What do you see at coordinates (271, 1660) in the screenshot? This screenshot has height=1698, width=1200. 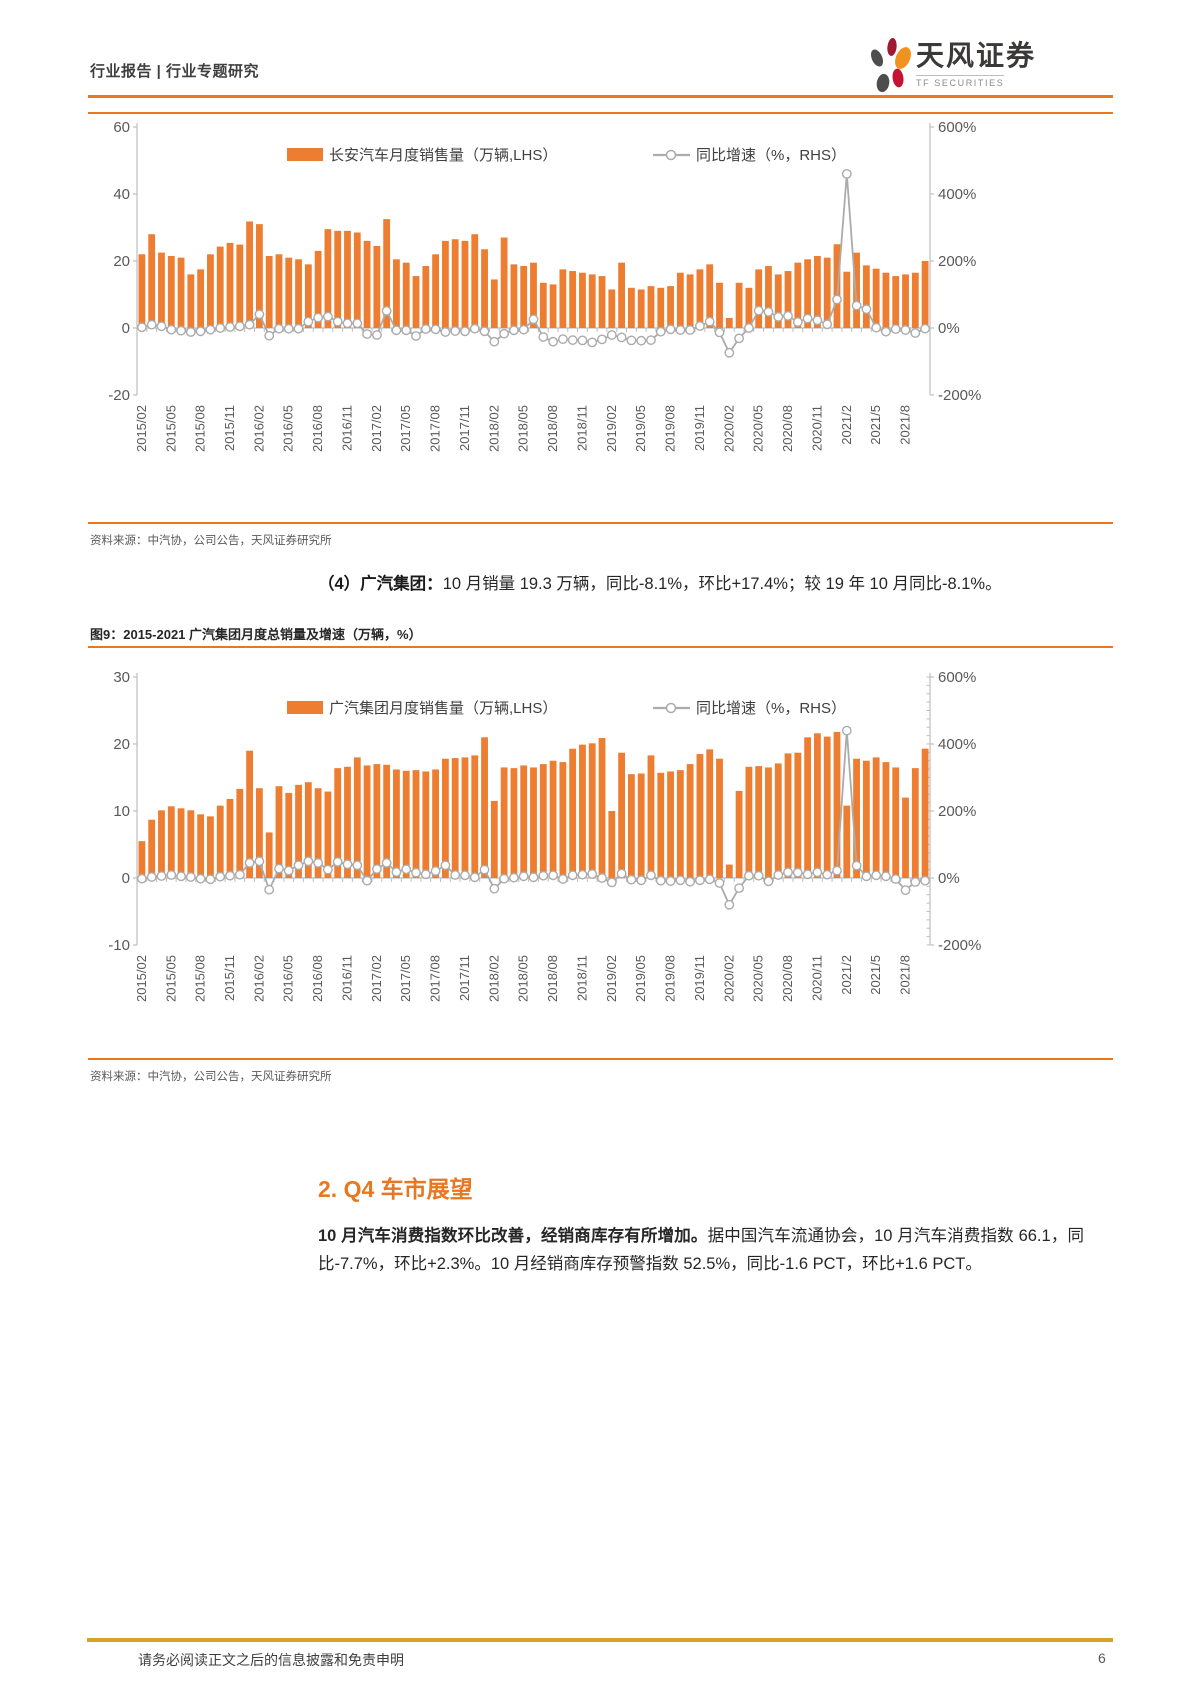 I see `footer-disclaimer: 请务必阅读正文之后的信息披露和免责申明` at bounding box center [271, 1660].